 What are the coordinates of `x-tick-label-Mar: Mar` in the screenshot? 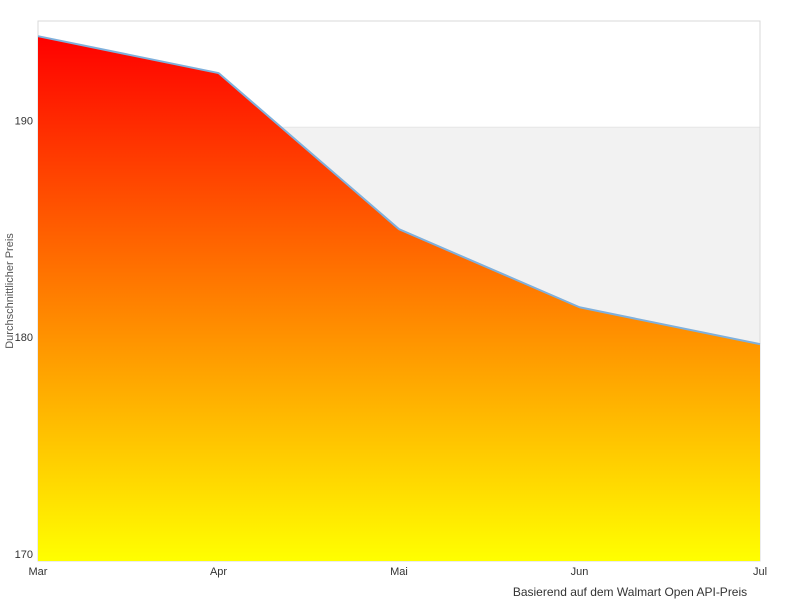 It's located at (38, 572).